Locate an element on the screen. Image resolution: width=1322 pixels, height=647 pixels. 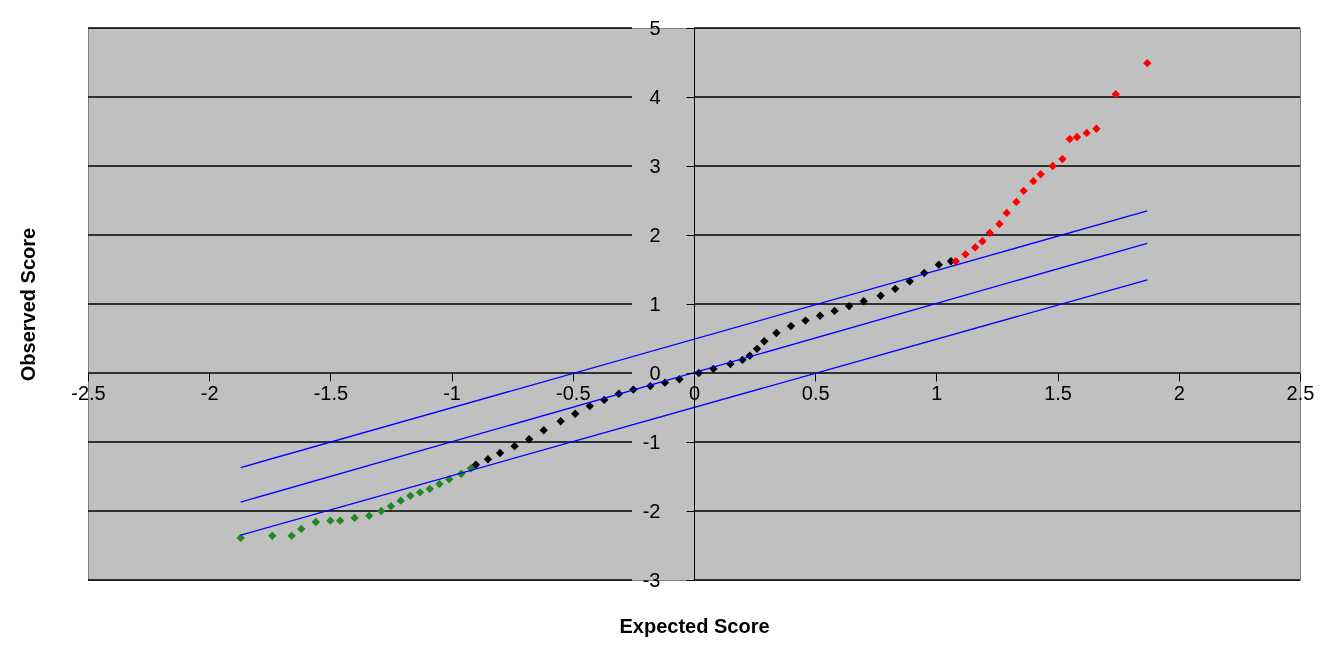
y-tick-label: -3 is located at coordinates (651, 579).